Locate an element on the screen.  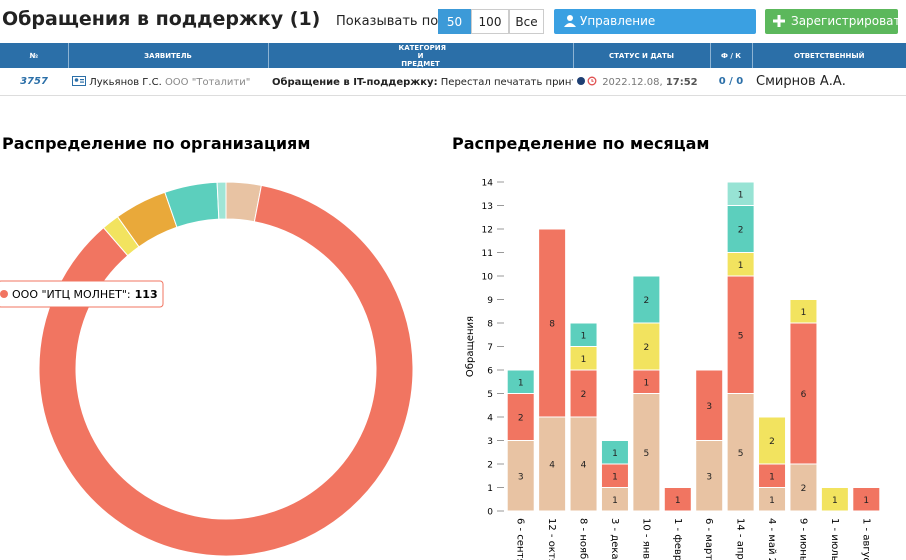
x-tick-label: 4 - май 2 is located at coordinates (771, 539).